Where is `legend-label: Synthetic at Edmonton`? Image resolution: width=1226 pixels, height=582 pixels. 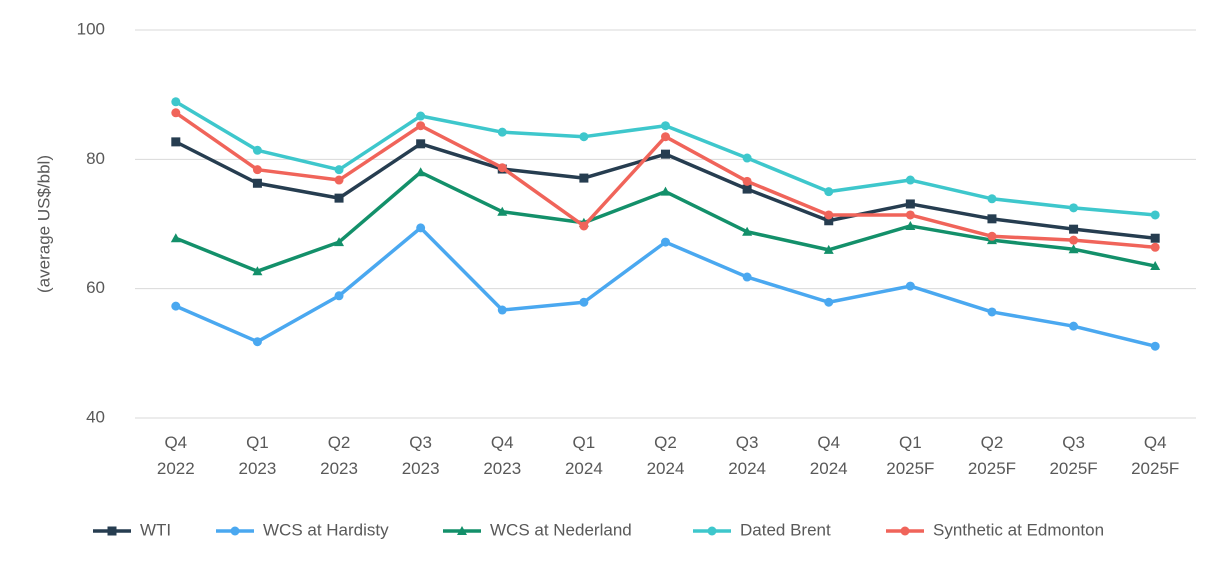 legend-label: Synthetic at Edmonton is located at coordinates (1018, 529).